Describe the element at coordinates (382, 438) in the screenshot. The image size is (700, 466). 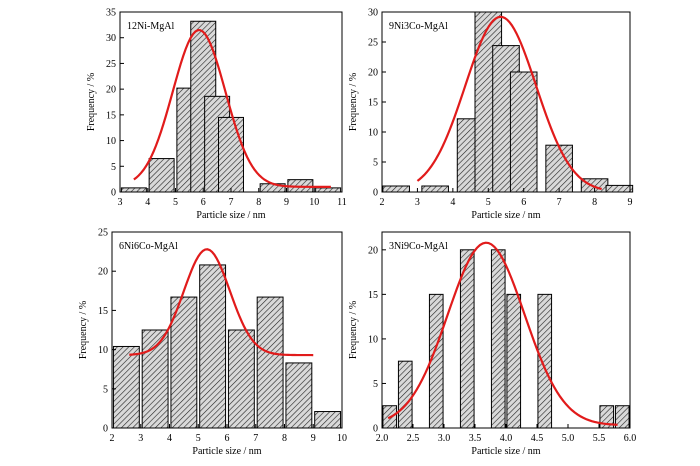
I see `x-tick-label: 2.0` at that location.